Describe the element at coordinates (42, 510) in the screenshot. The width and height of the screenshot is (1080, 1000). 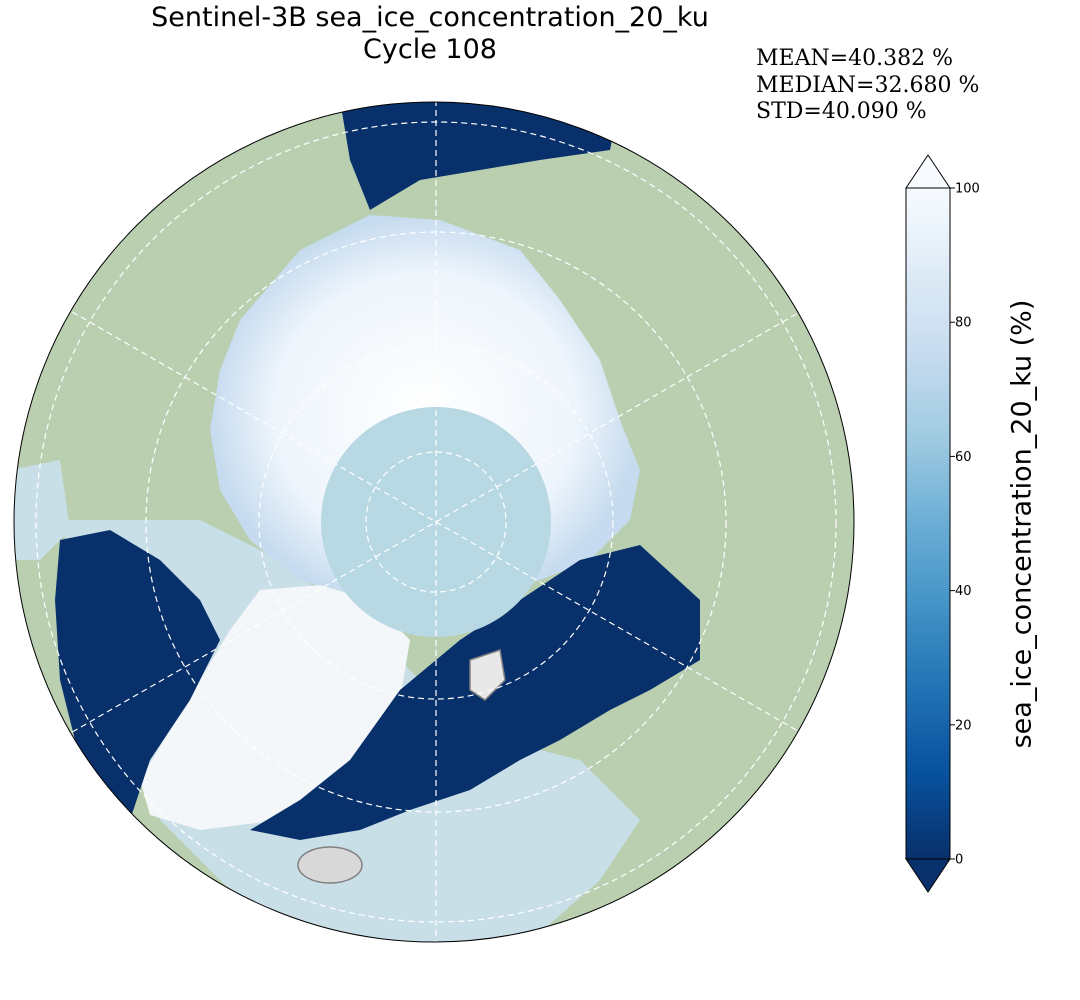
I see `hudson-bay` at that location.